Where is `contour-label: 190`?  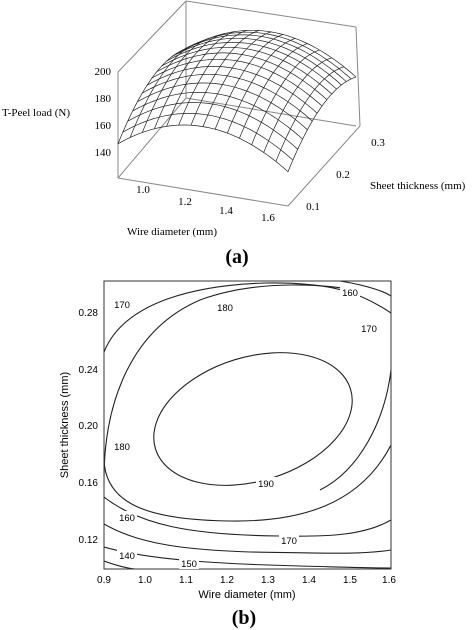 contour-label: 190 is located at coordinates (266, 484).